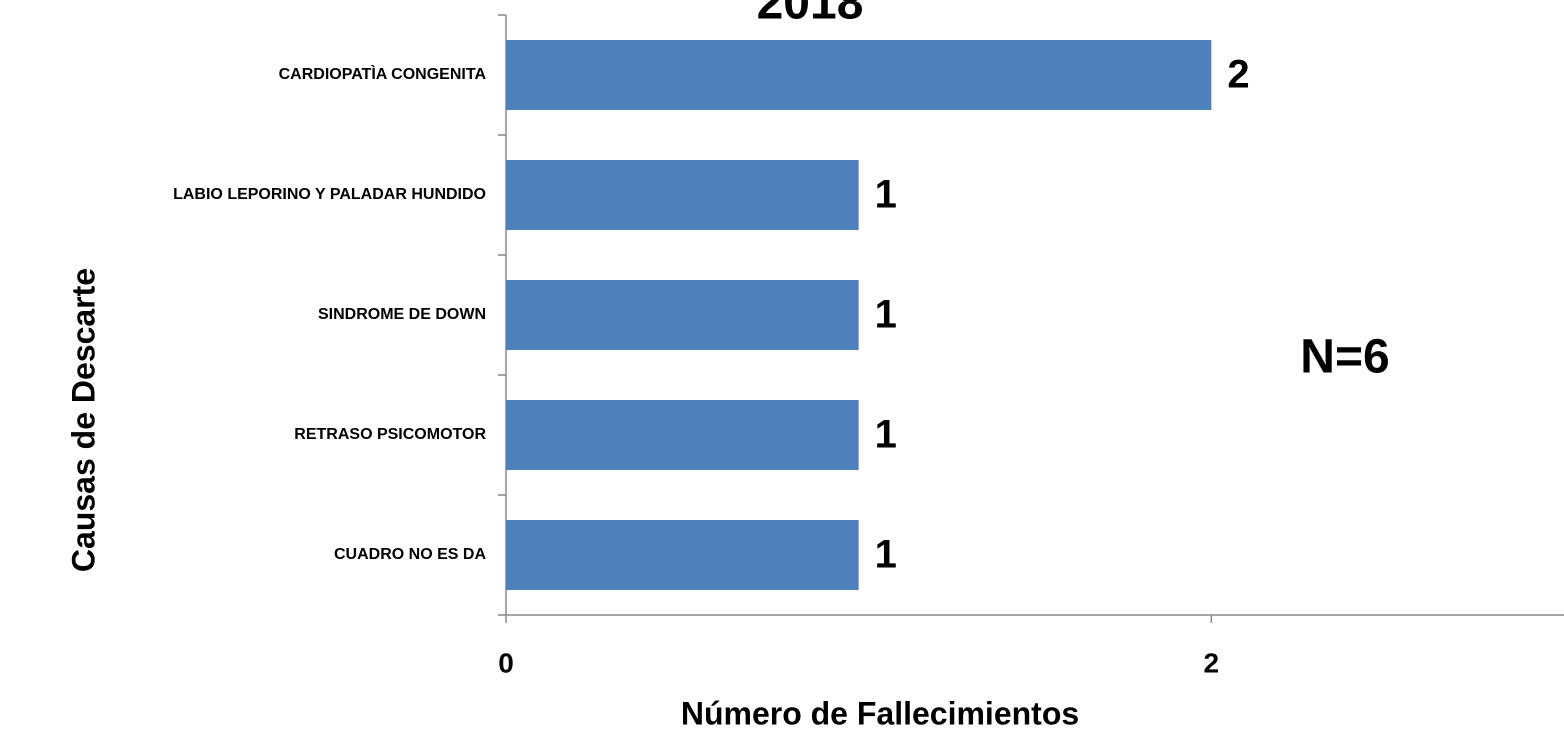 The width and height of the screenshot is (1564, 731). What do you see at coordinates (880, 713) in the screenshot?
I see `x-axis-label: Número de Fallecimientos` at bounding box center [880, 713].